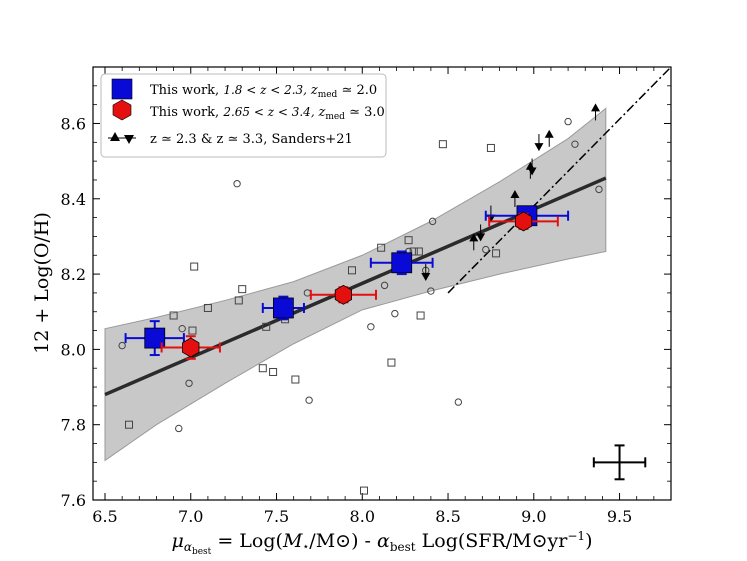 This screenshot has height=561, width=747. What do you see at coordinates (42, 283) in the screenshot?
I see `y-axis-title: 12 + Log(O/H)` at bounding box center [42, 283].